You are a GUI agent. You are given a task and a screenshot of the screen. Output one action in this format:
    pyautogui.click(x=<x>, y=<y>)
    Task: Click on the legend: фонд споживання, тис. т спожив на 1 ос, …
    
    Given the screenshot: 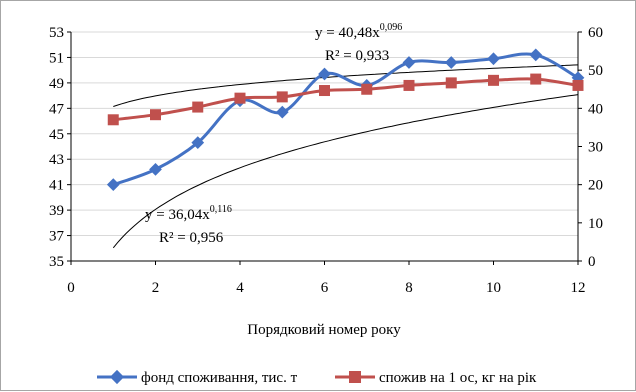 What is the action you would take?
    pyautogui.click(x=317, y=377)
    